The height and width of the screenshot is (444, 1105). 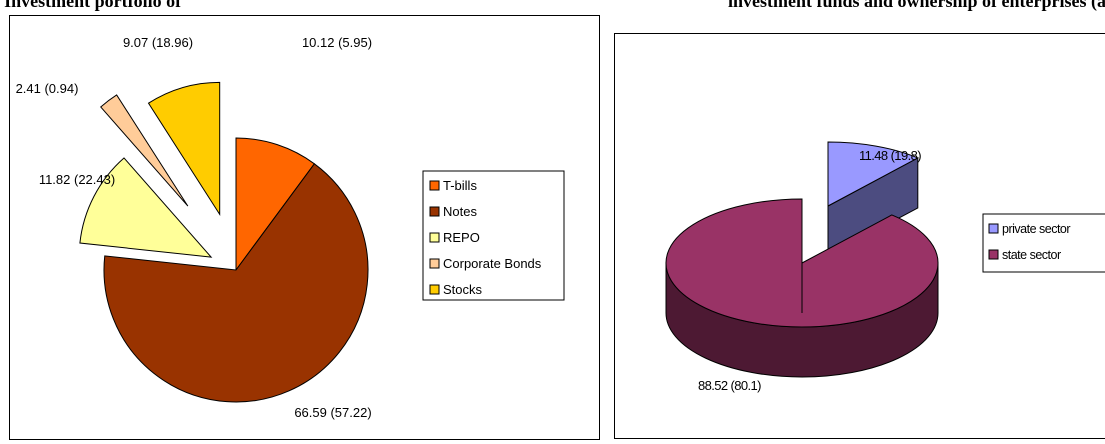 What do you see at coordinates (434, 289) in the screenshot?
I see `legend-swatch-stocks` at bounding box center [434, 289].